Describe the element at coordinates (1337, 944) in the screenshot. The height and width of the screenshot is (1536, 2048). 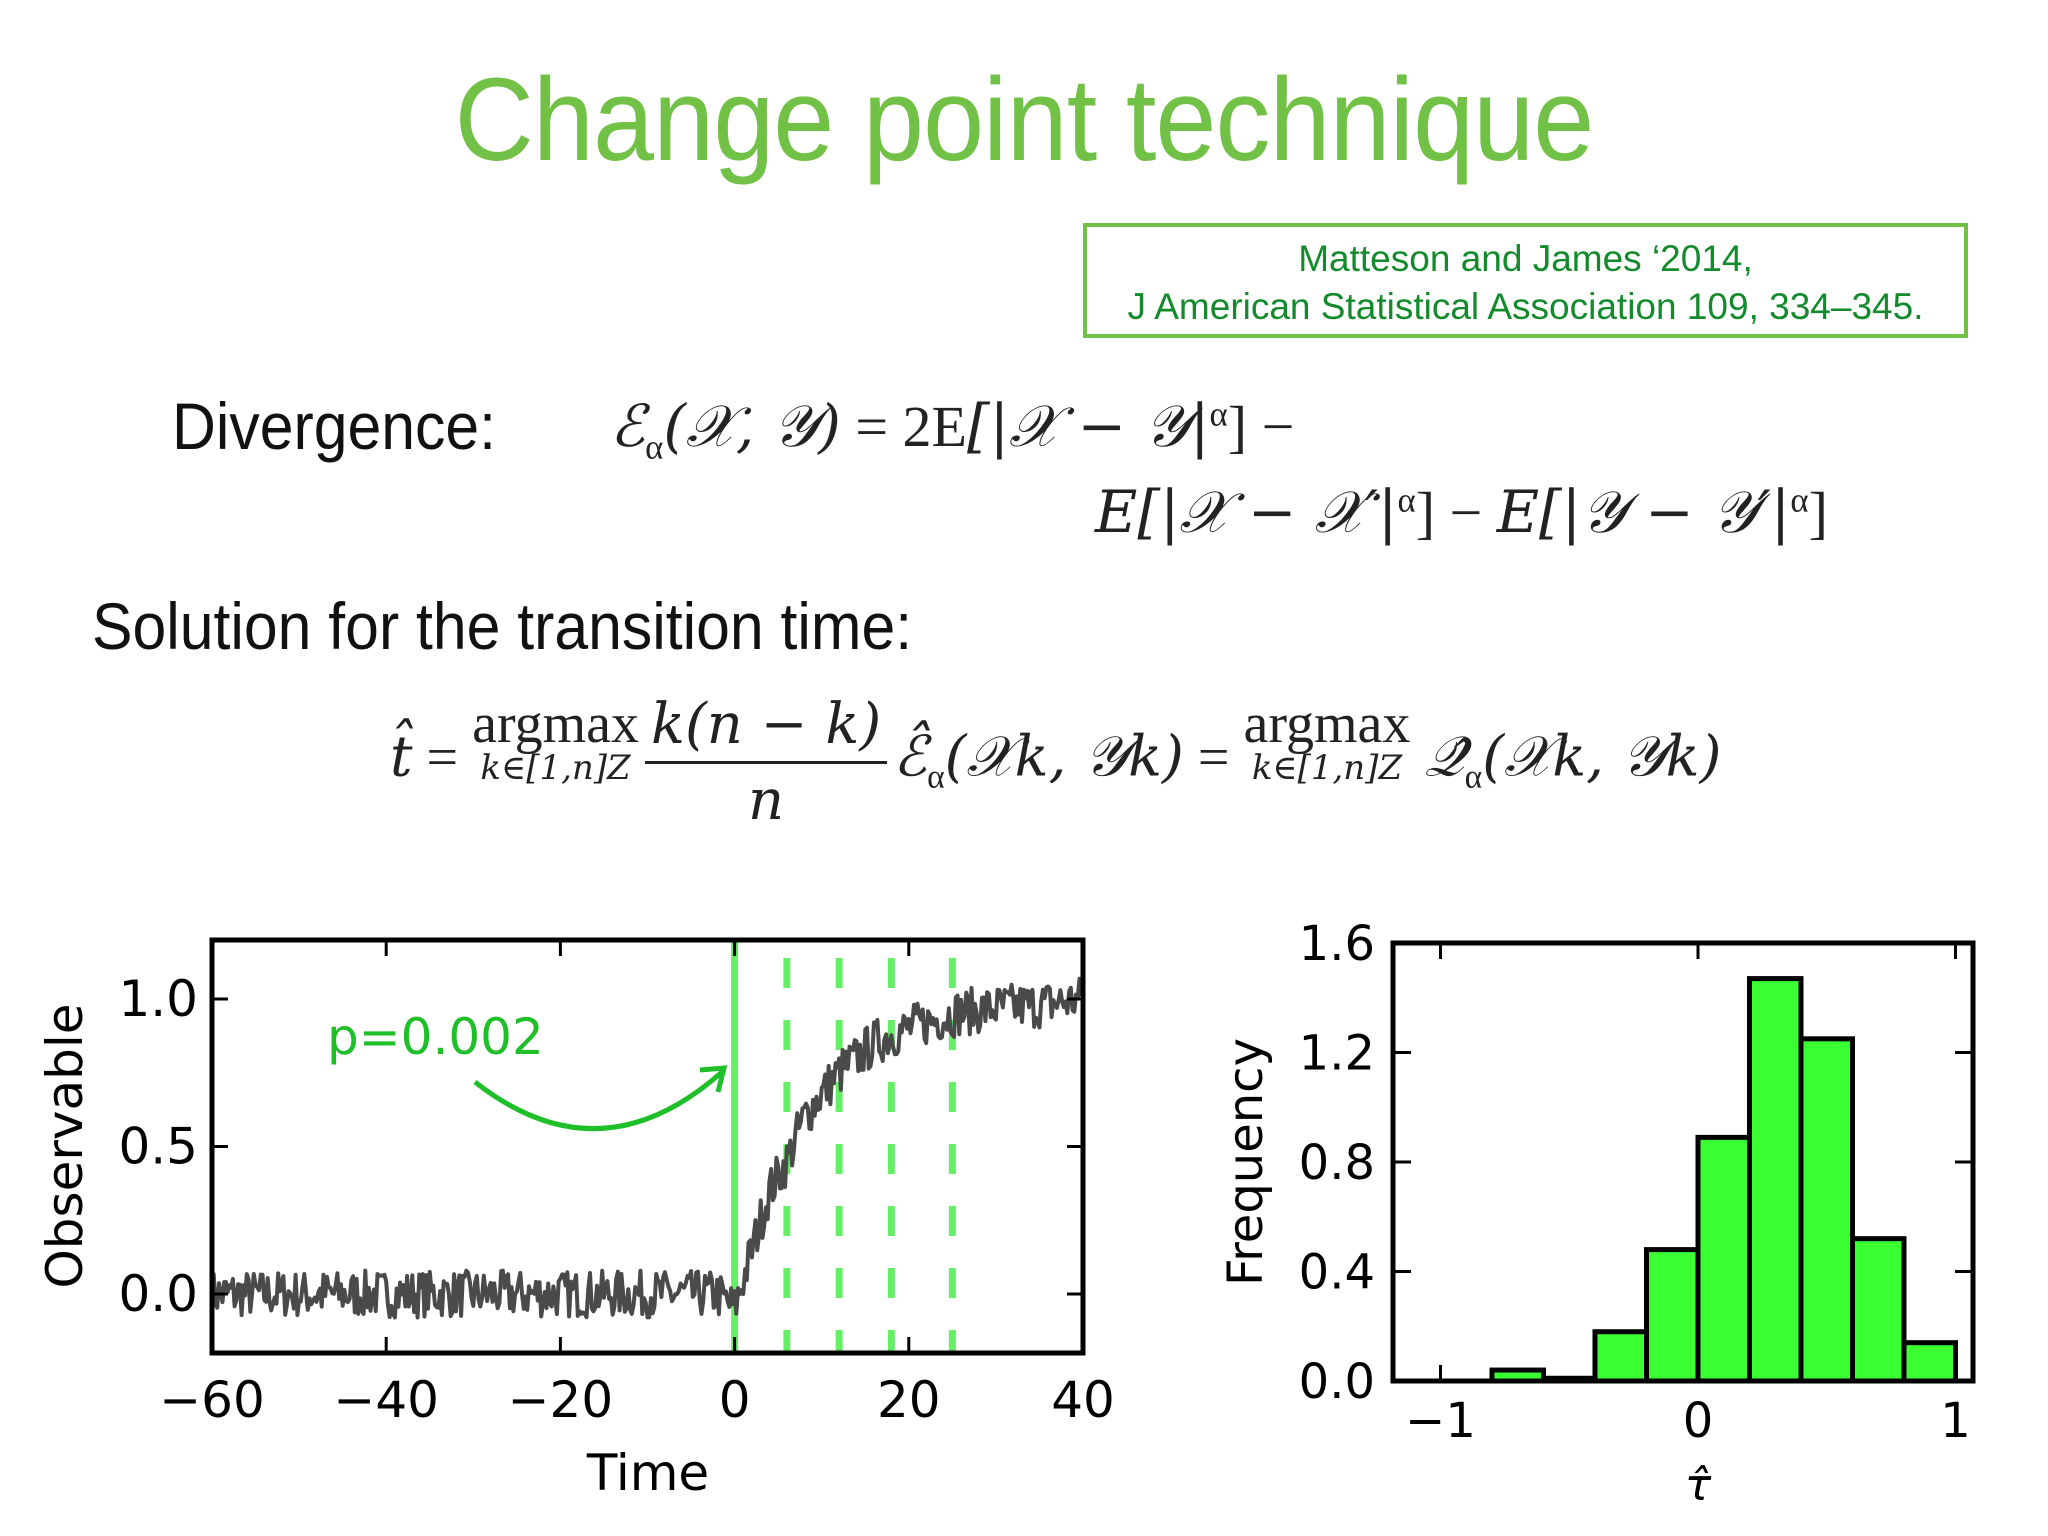
I see `y-tick-label: 1.6` at that location.